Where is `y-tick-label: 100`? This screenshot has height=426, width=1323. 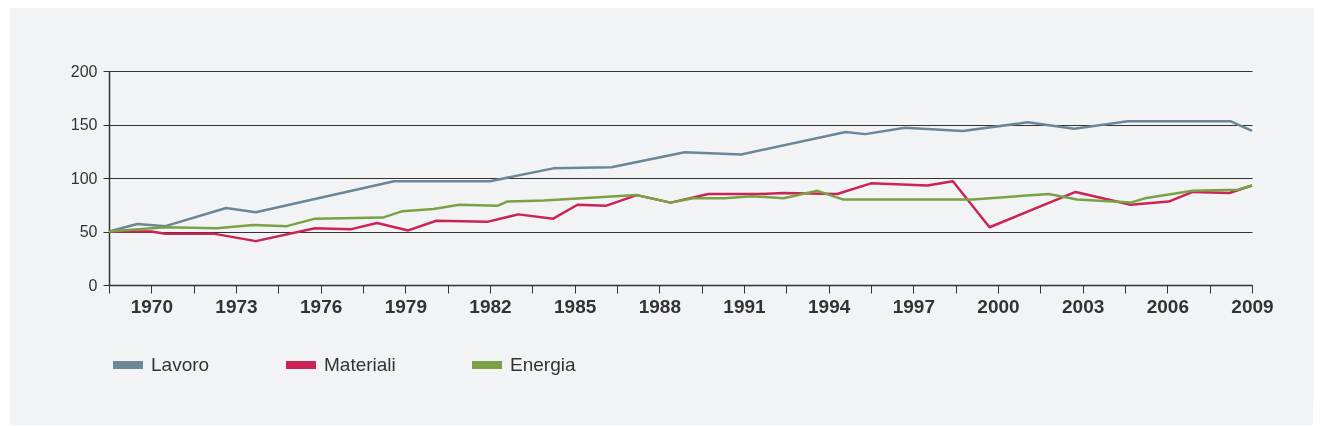
y-tick-label: 100 is located at coordinates (84, 178).